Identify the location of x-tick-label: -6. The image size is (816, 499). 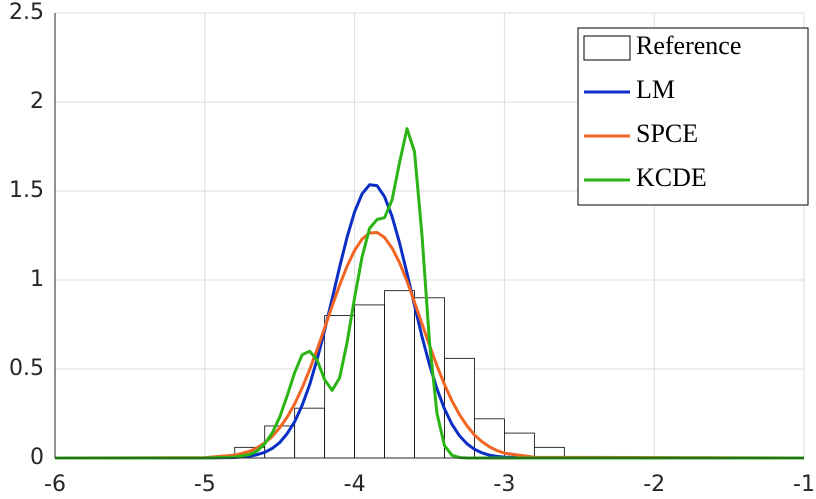
(55, 484).